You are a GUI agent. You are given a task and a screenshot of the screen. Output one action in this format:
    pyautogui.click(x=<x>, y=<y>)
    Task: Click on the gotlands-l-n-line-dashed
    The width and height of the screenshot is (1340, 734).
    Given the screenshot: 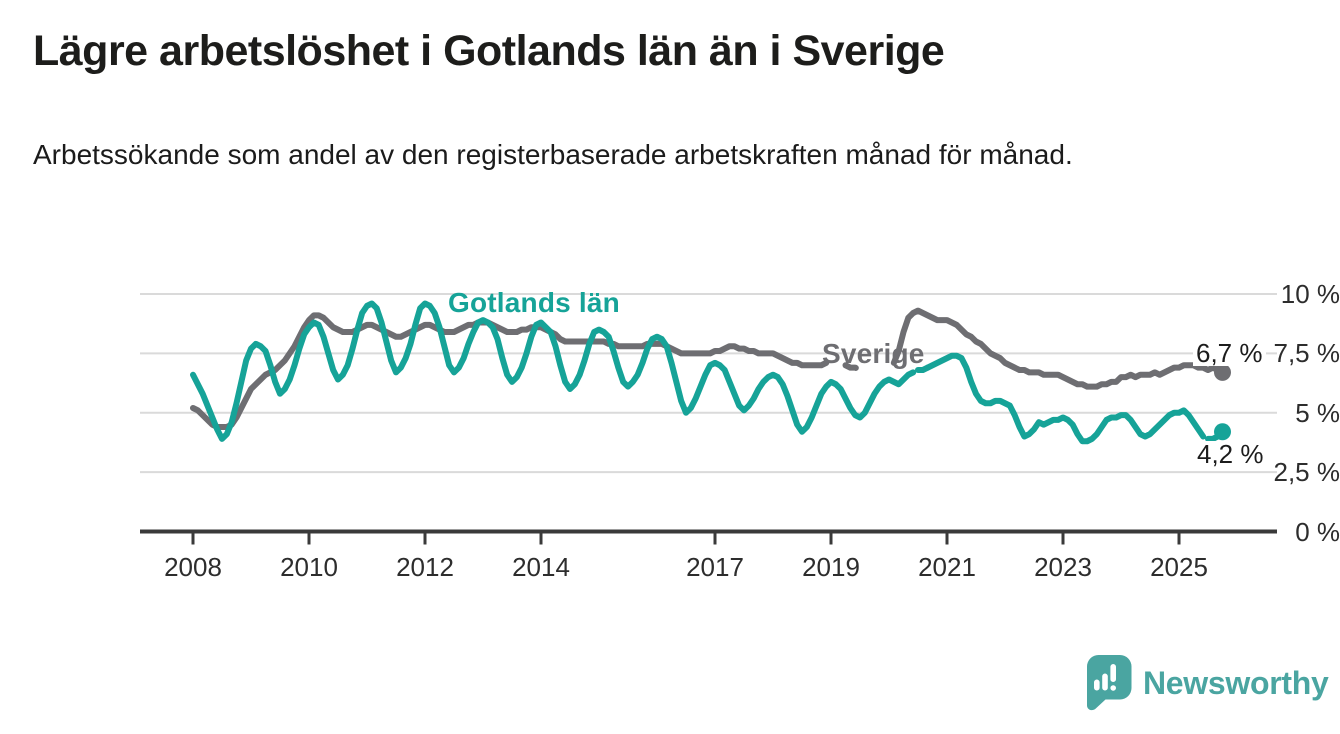 What is the action you would take?
    pyautogui.click(x=923, y=368)
    